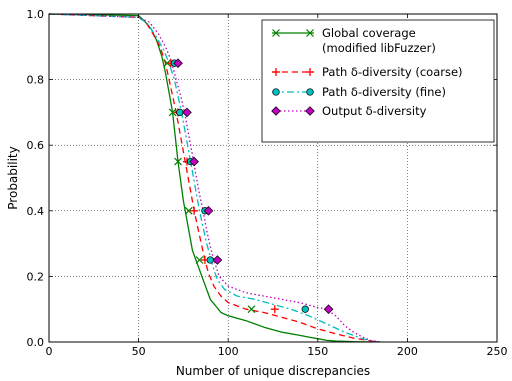 The height and width of the screenshot is (381, 512). I want to click on x-tick-label: 0, so click(49, 351).